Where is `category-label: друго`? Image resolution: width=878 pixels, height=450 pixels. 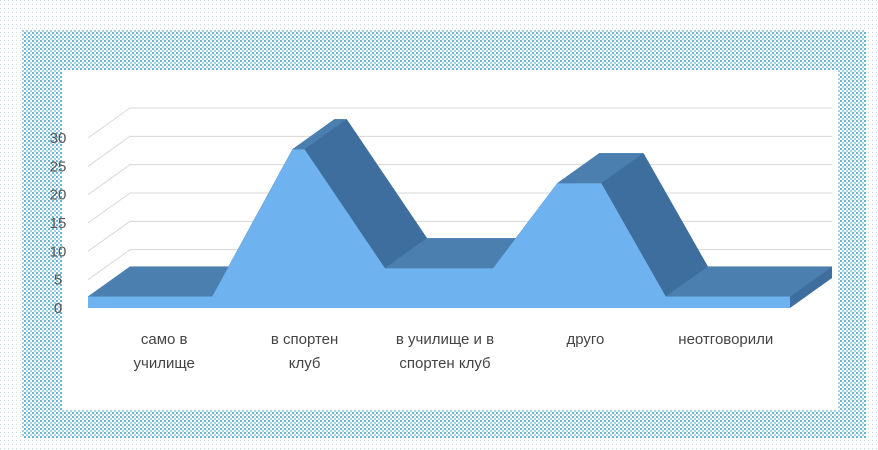
category-label: друго is located at coordinates (585, 339).